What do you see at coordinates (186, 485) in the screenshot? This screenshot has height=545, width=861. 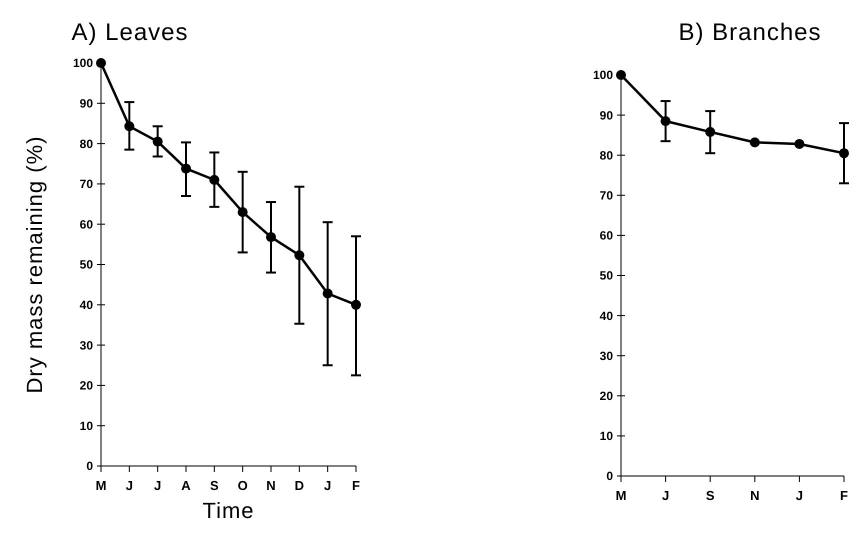 I see `x-tick-label: A` at bounding box center [186, 485].